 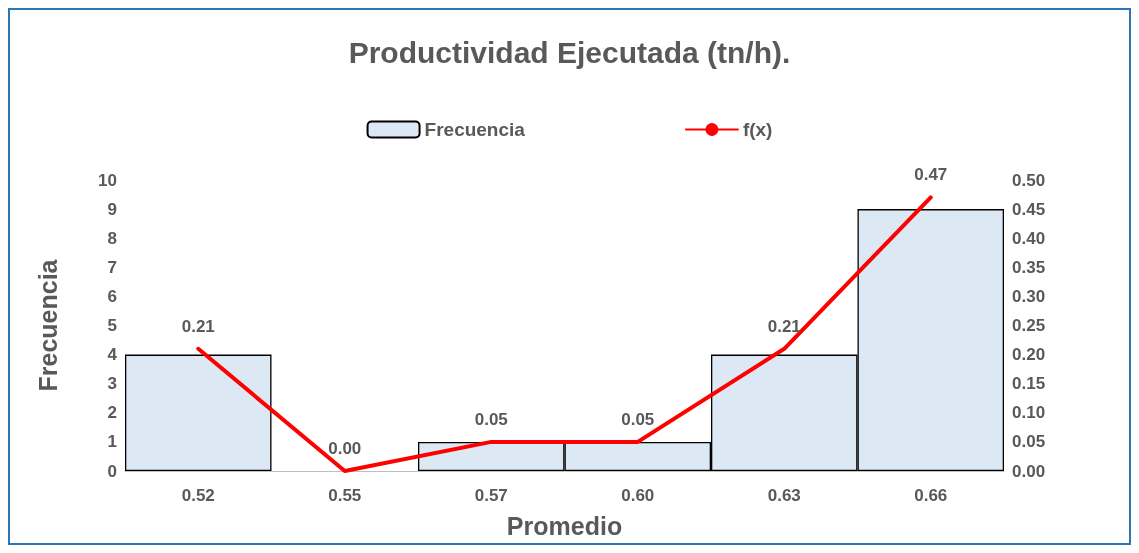 I want to click on y-tick-label: 5, so click(x=112, y=325).